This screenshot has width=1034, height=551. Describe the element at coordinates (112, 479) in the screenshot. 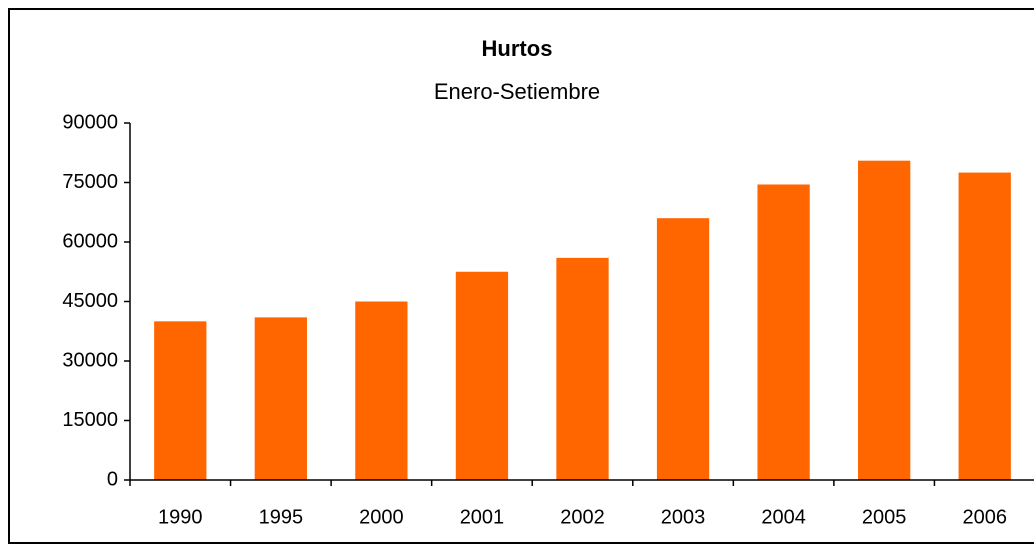

I see `y-tick-label: 0` at that location.